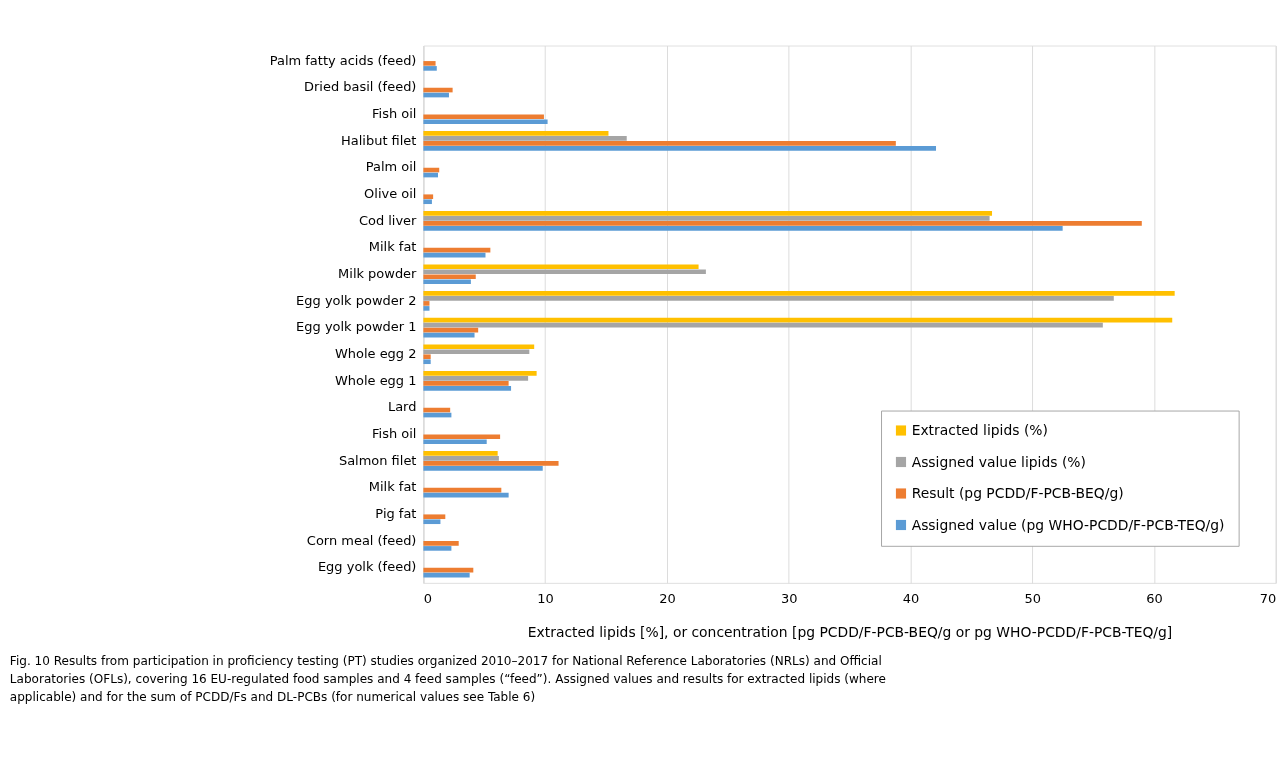  I want to click on y-tick-label: Pig fat, so click(396, 513).